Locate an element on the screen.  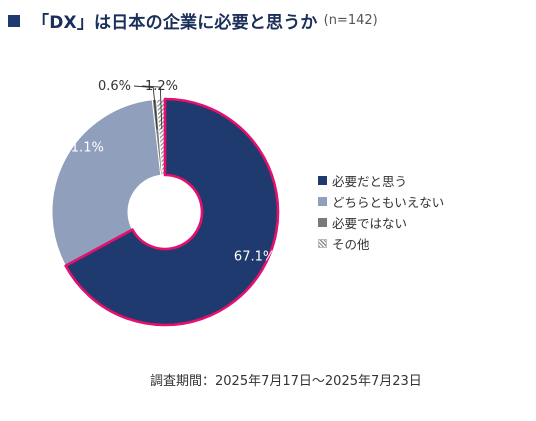
chart-legend: 必要だと思う どちらともいえない 必要ではない その他 is located at coordinates (381, 212).